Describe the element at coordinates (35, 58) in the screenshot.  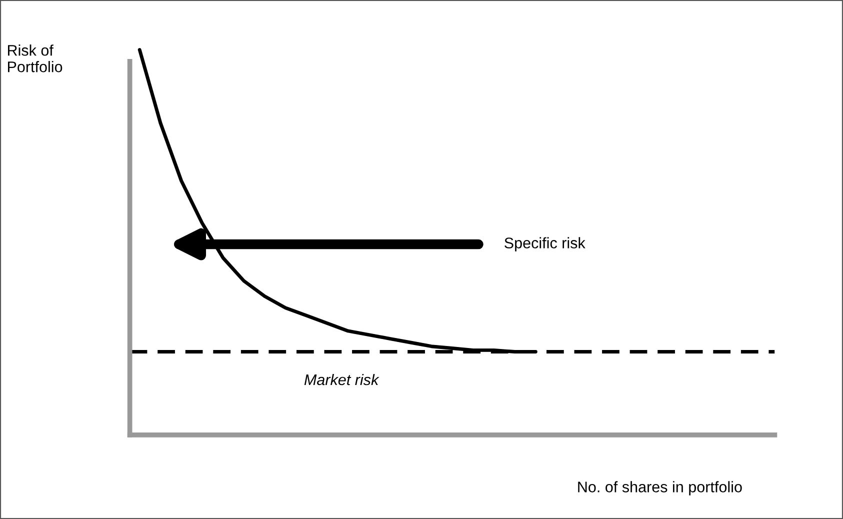
I see `y-axis-title: Risk of Portfolio` at that location.